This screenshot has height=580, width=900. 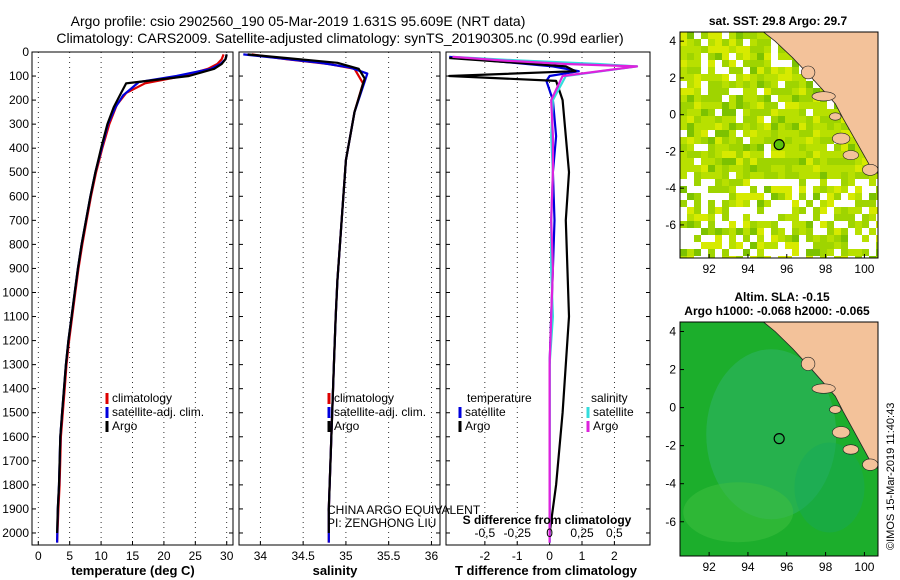 I want to click on sla_map-content, so click(x=779, y=439).